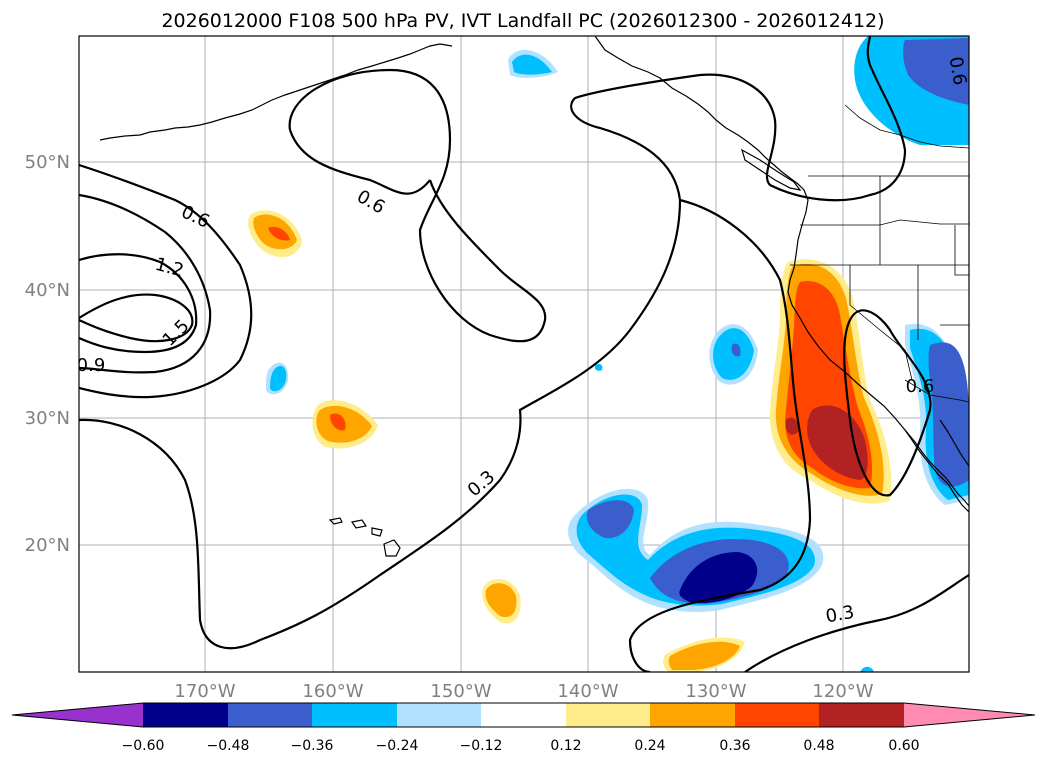  Describe the element at coordinates (948, 414) in the screenshot. I see `shade-southwest-core` at that location.